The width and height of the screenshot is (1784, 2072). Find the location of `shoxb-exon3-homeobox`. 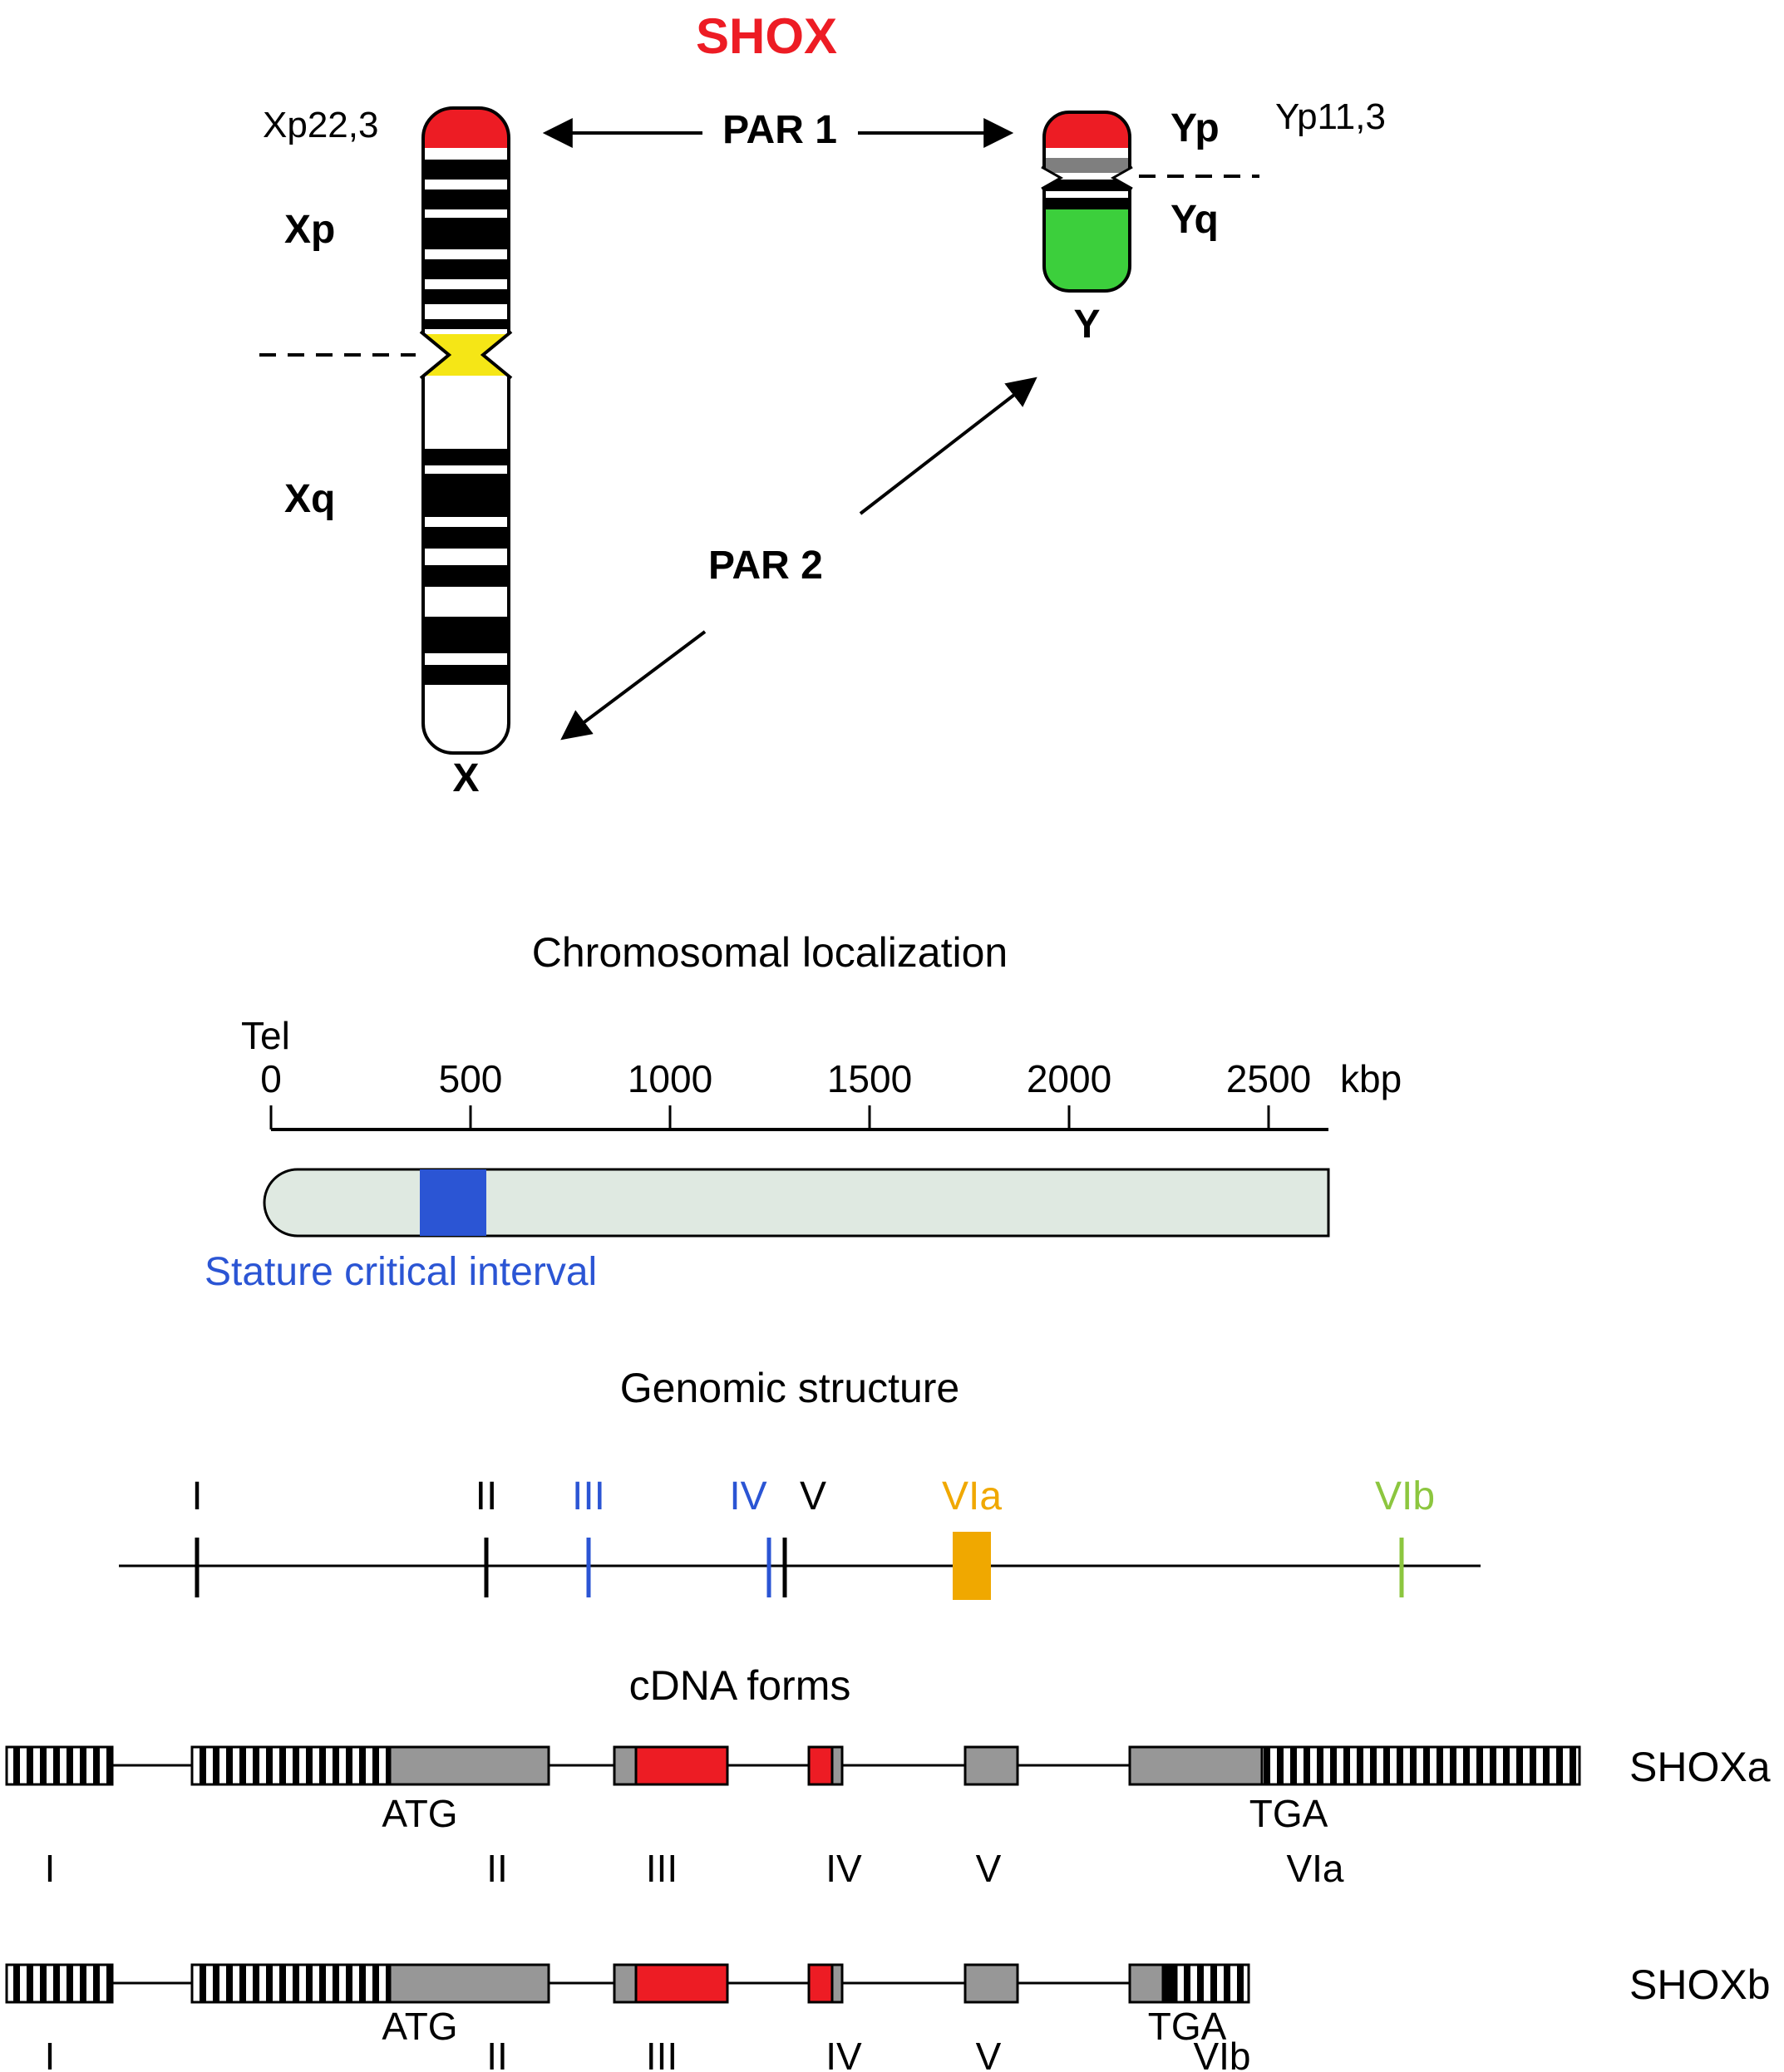

shoxb-exon3-homeobox is located at coordinates (681, 1984).